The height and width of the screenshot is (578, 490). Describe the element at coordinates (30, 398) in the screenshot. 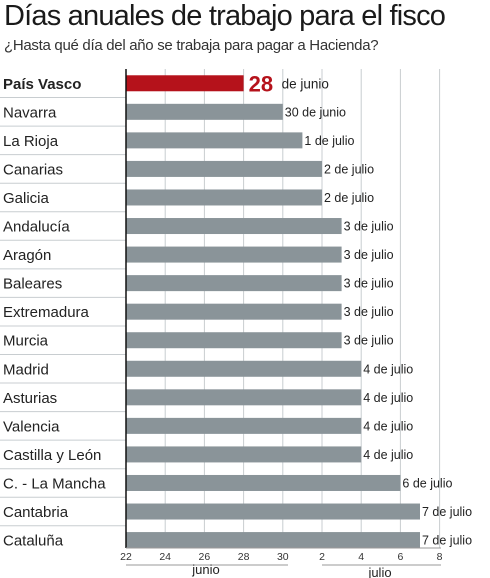

I see `category-label: Asturias` at that location.